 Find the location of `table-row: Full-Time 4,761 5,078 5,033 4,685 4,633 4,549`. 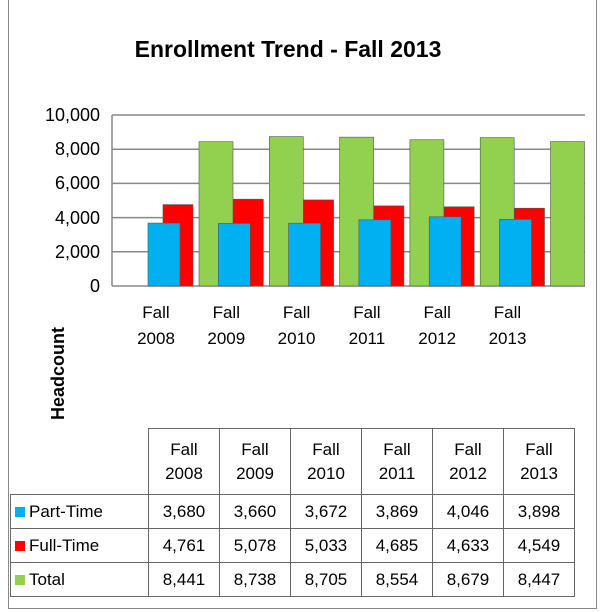

table-row: Full-Time 4,761 5,078 5,033 4,685 4,633 4,549 is located at coordinates (292, 545).